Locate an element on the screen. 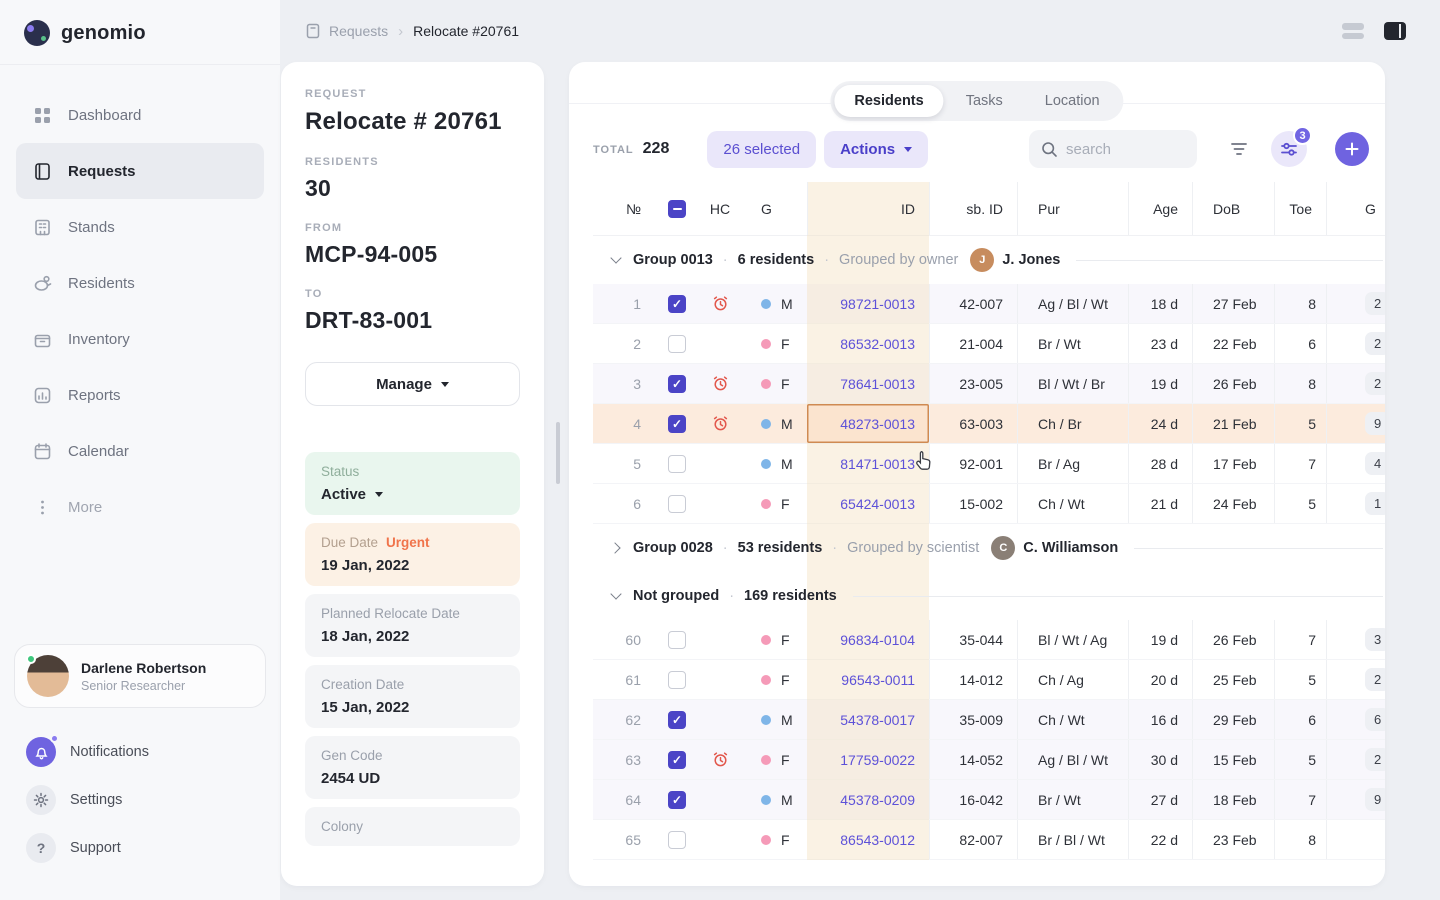 The image size is (1440, 900). resident-id-link: 17759-0022 is located at coordinates (877, 759).